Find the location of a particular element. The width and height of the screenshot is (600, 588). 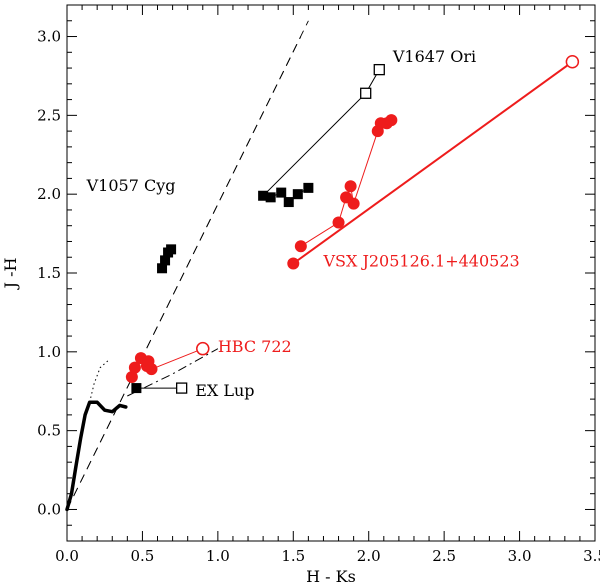

ex-lup-open-point is located at coordinates (182, 388).